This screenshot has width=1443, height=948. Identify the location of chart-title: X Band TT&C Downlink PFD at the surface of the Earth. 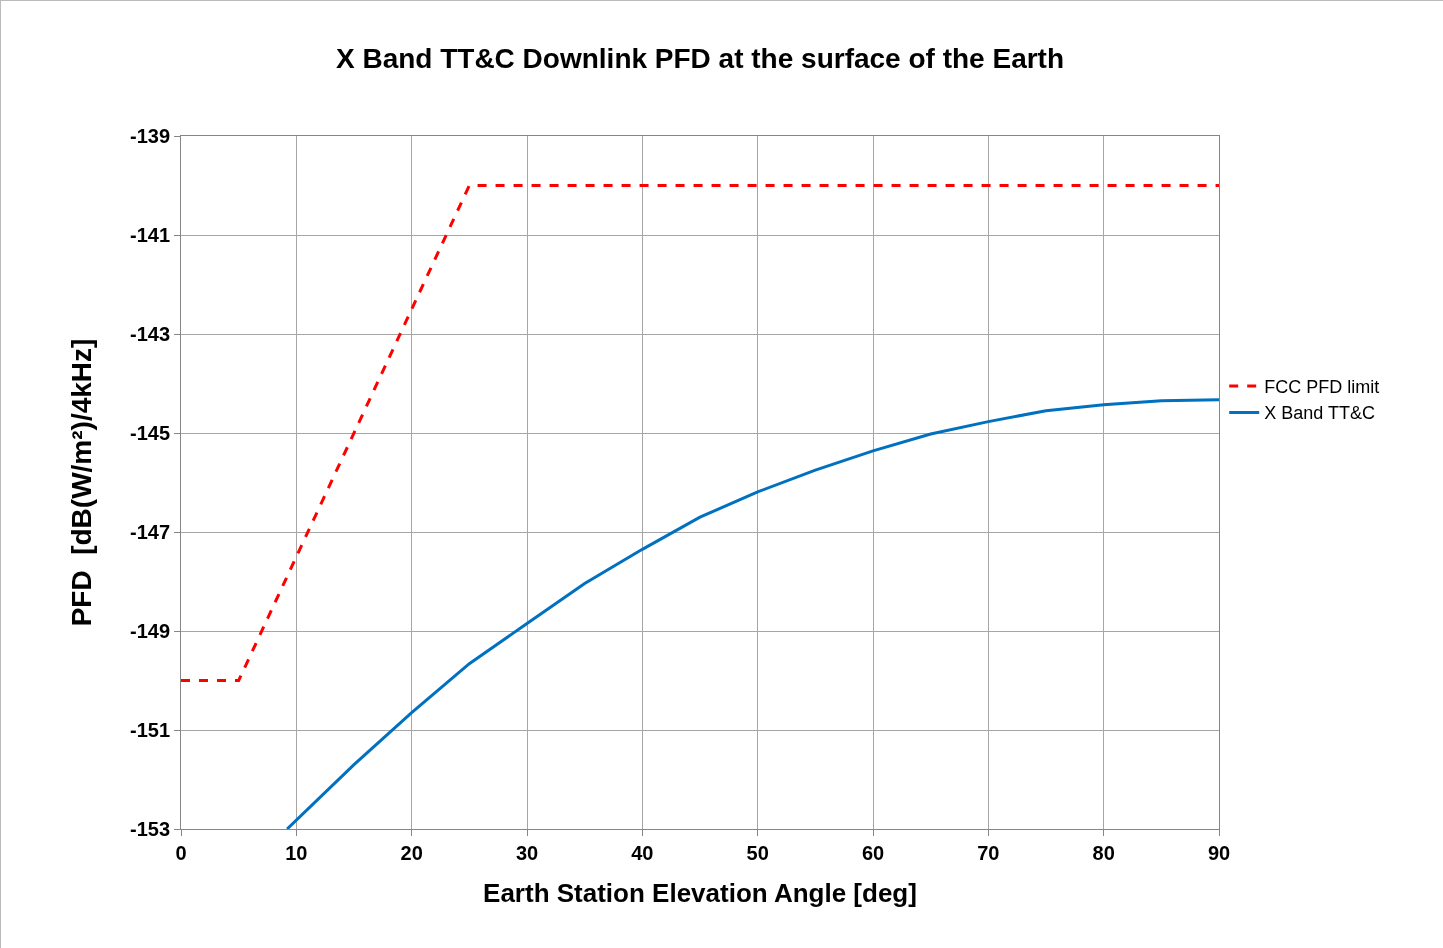
(700, 58).